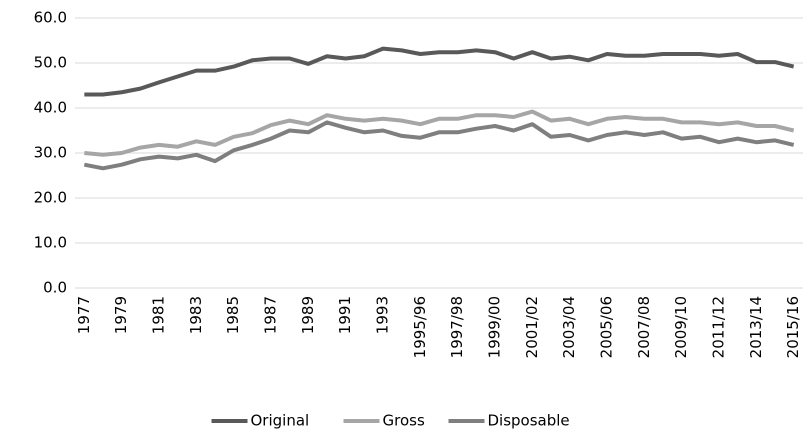 The width and height of the screenshot is (810, 440). I want to click on y-tick-label: 20.0, so click(50, 198).